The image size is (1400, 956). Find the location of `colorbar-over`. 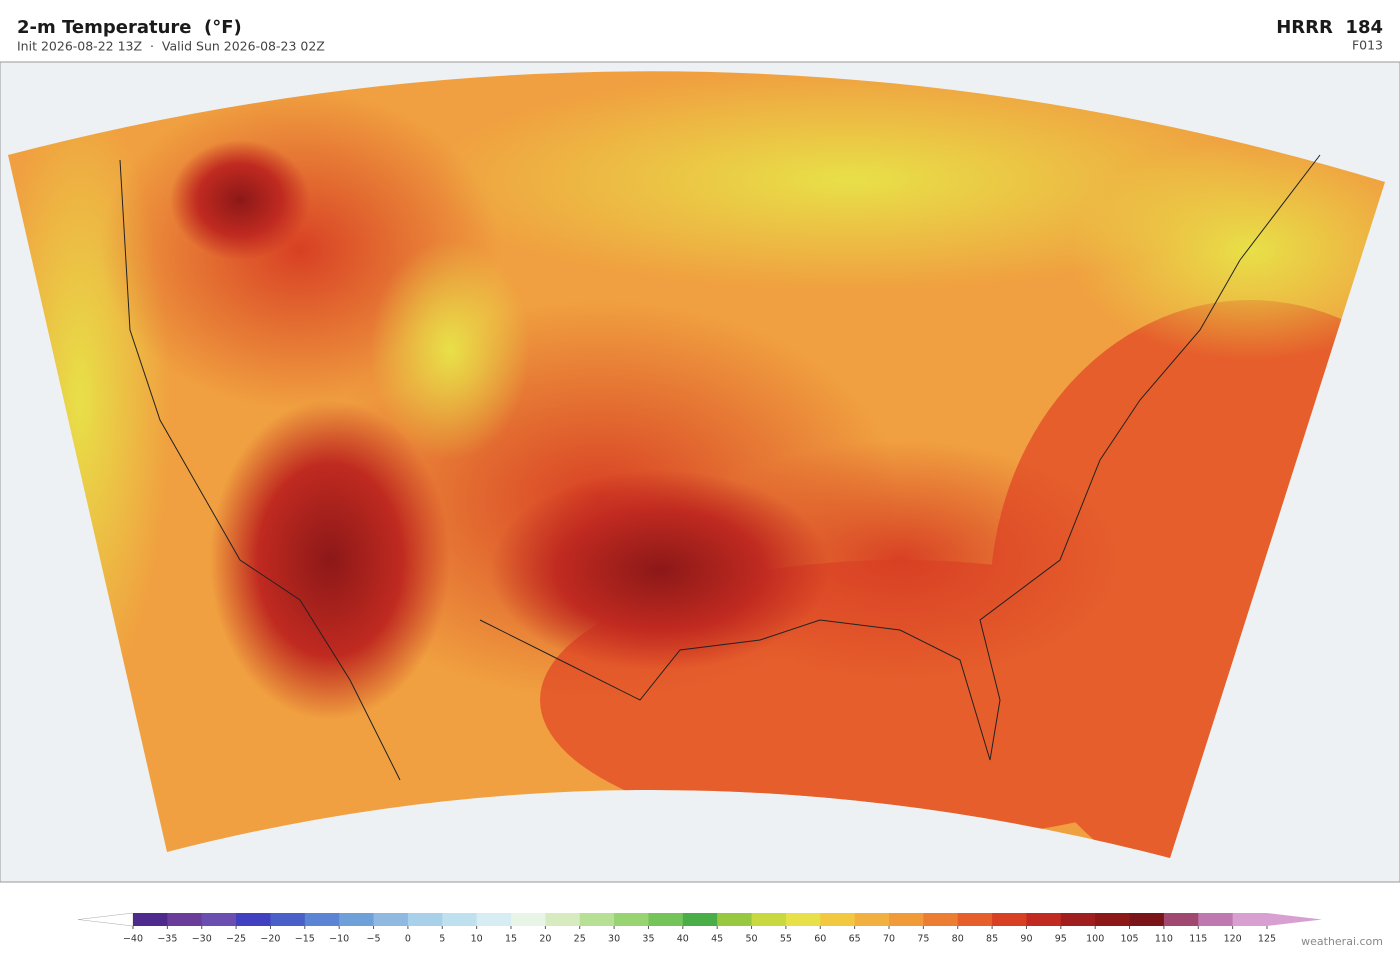

colorbar-over is located at coordinates (1294, 919).